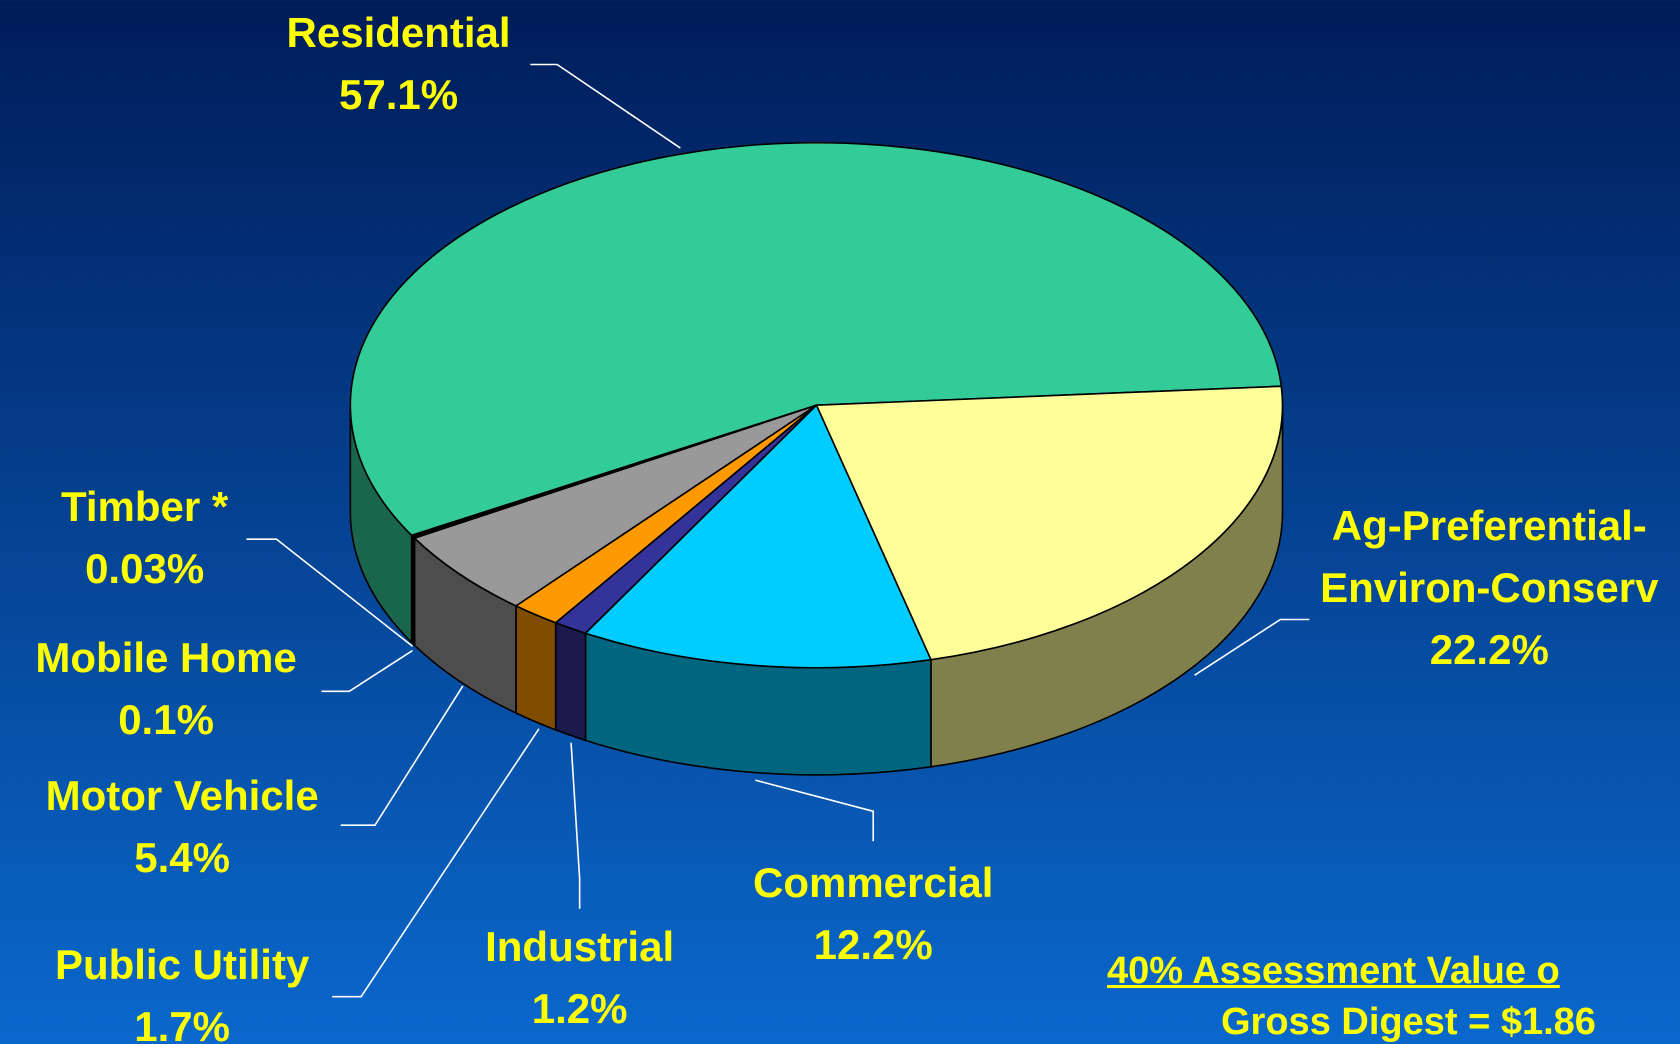  What do you see at coordinates (1489, 649) in the screenshot?
I see `value-label: 22.2%` at bounding box center [1489, 649].